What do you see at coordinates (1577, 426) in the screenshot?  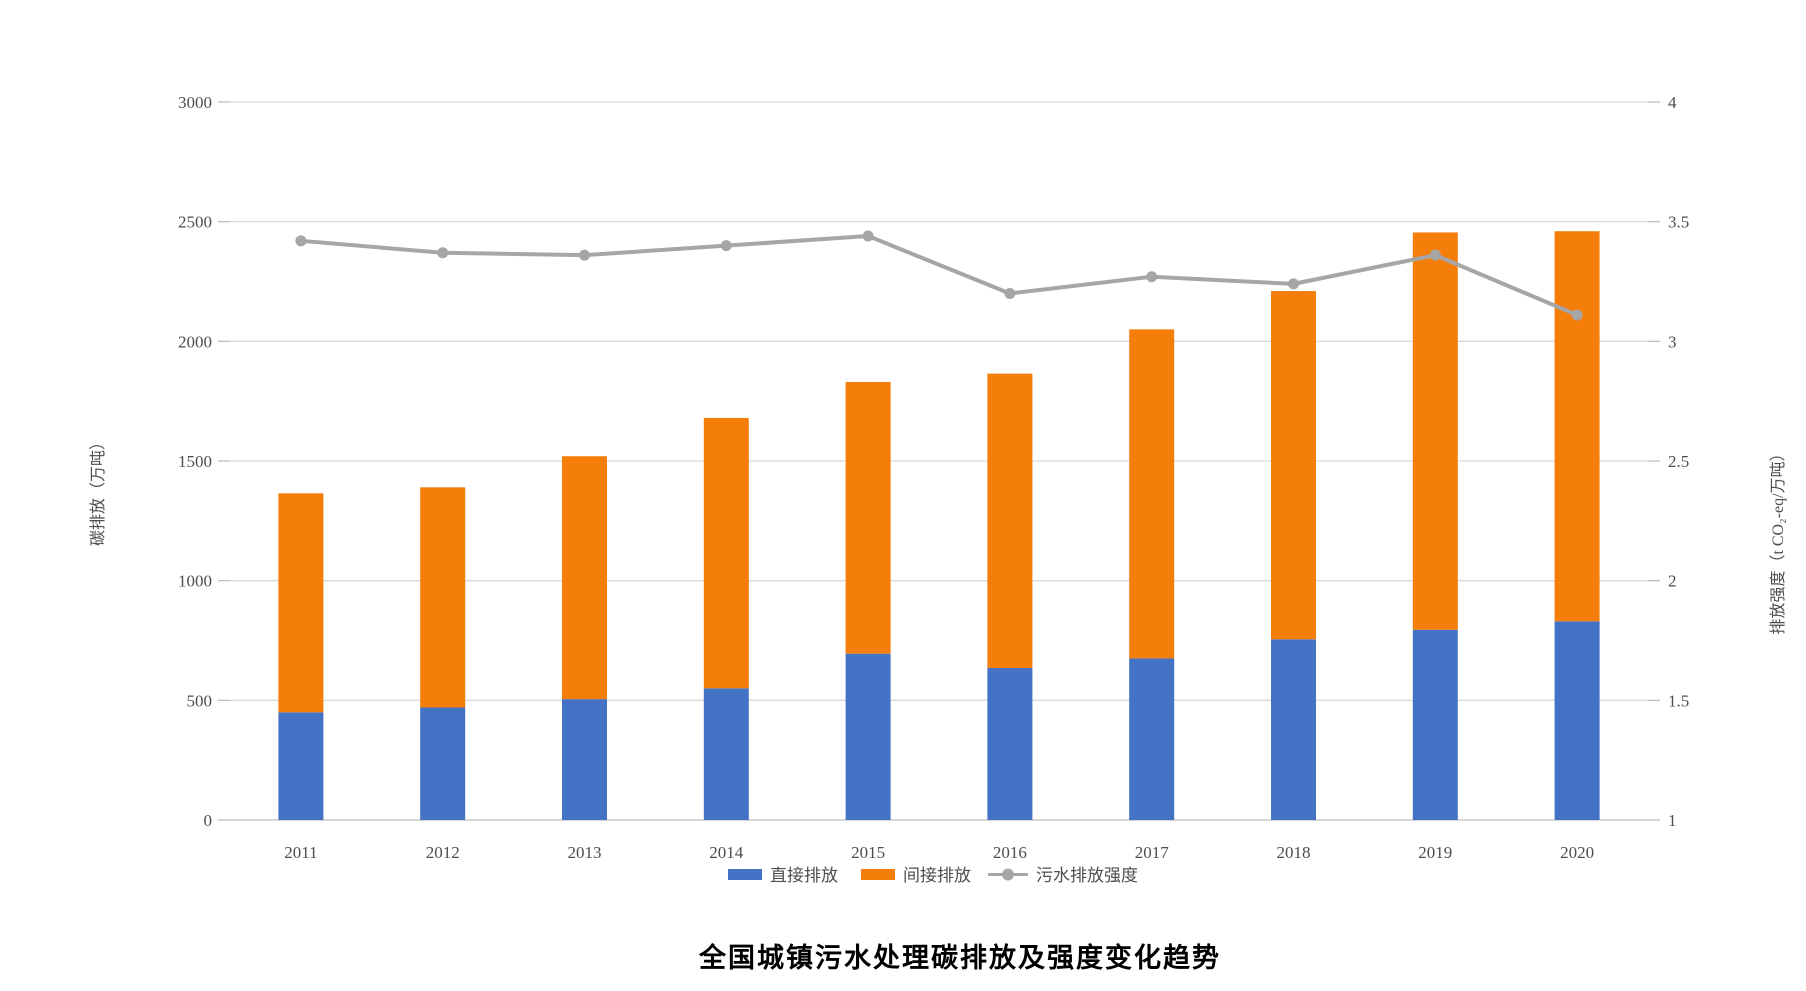 I see `bar-indirect-2020` at bounding box center [1577, 426].